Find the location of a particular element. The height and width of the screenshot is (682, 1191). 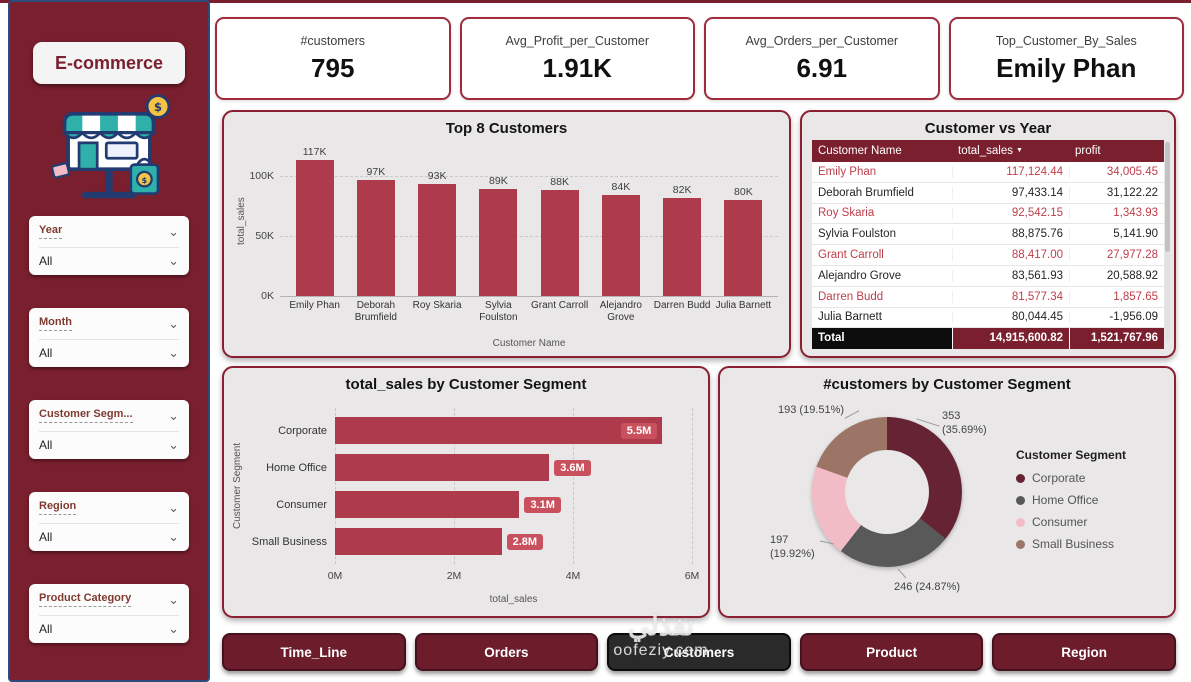

bar-column: 84K is located at coordinates (621, 221).